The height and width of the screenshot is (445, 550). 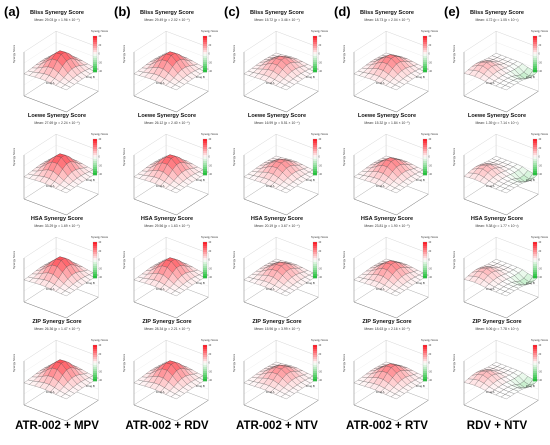 What do you see at coordinates (277, 219) in the screenshot?
I see `subplot-title: HSA Synergy Score` at bounding box center [277, 219].